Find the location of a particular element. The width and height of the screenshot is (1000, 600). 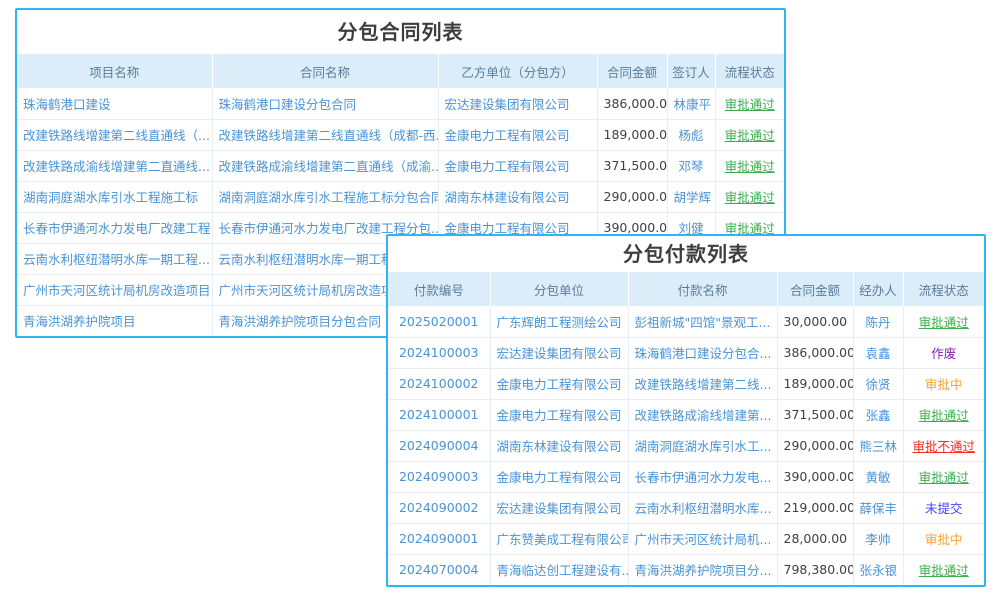

payment-number-link: 2024070004 is located at coordinates (439, 569).